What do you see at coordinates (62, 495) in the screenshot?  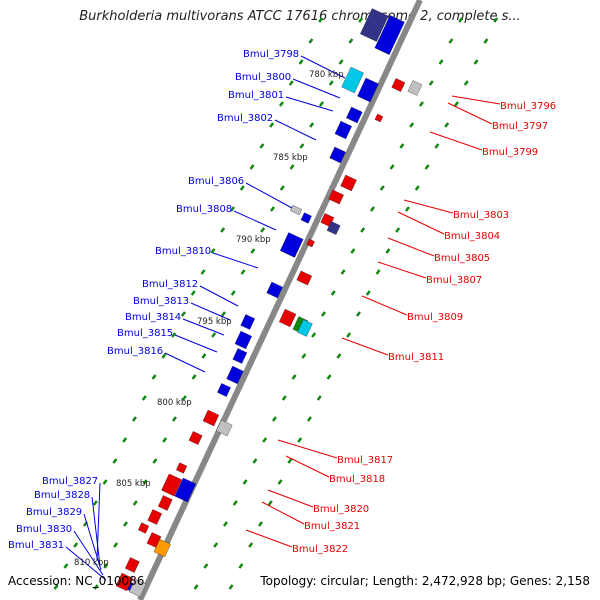 I see `gene-label-left: Bmul_3828` at bounding box center [62, 495].